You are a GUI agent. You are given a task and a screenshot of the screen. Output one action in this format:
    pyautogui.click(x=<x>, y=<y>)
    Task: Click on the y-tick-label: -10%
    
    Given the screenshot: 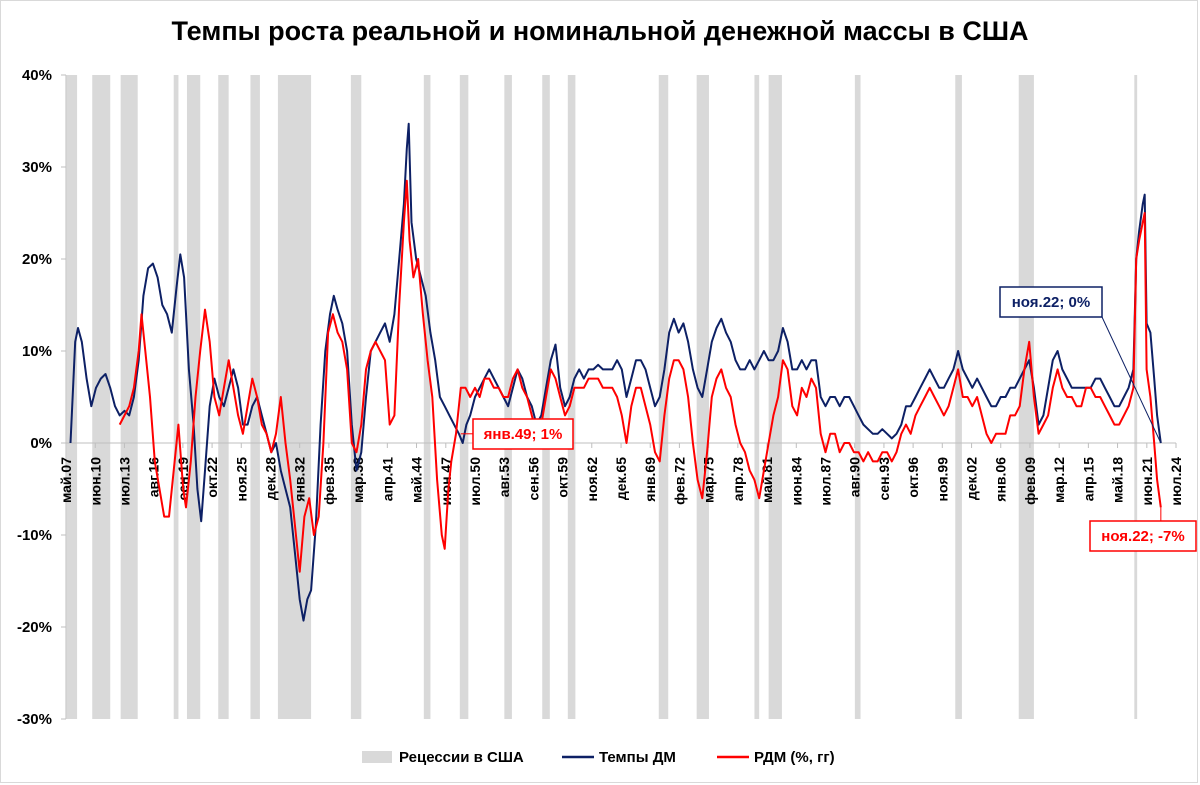 What is the action you would take?
    pyautogui.click(x=34, y=535)
    